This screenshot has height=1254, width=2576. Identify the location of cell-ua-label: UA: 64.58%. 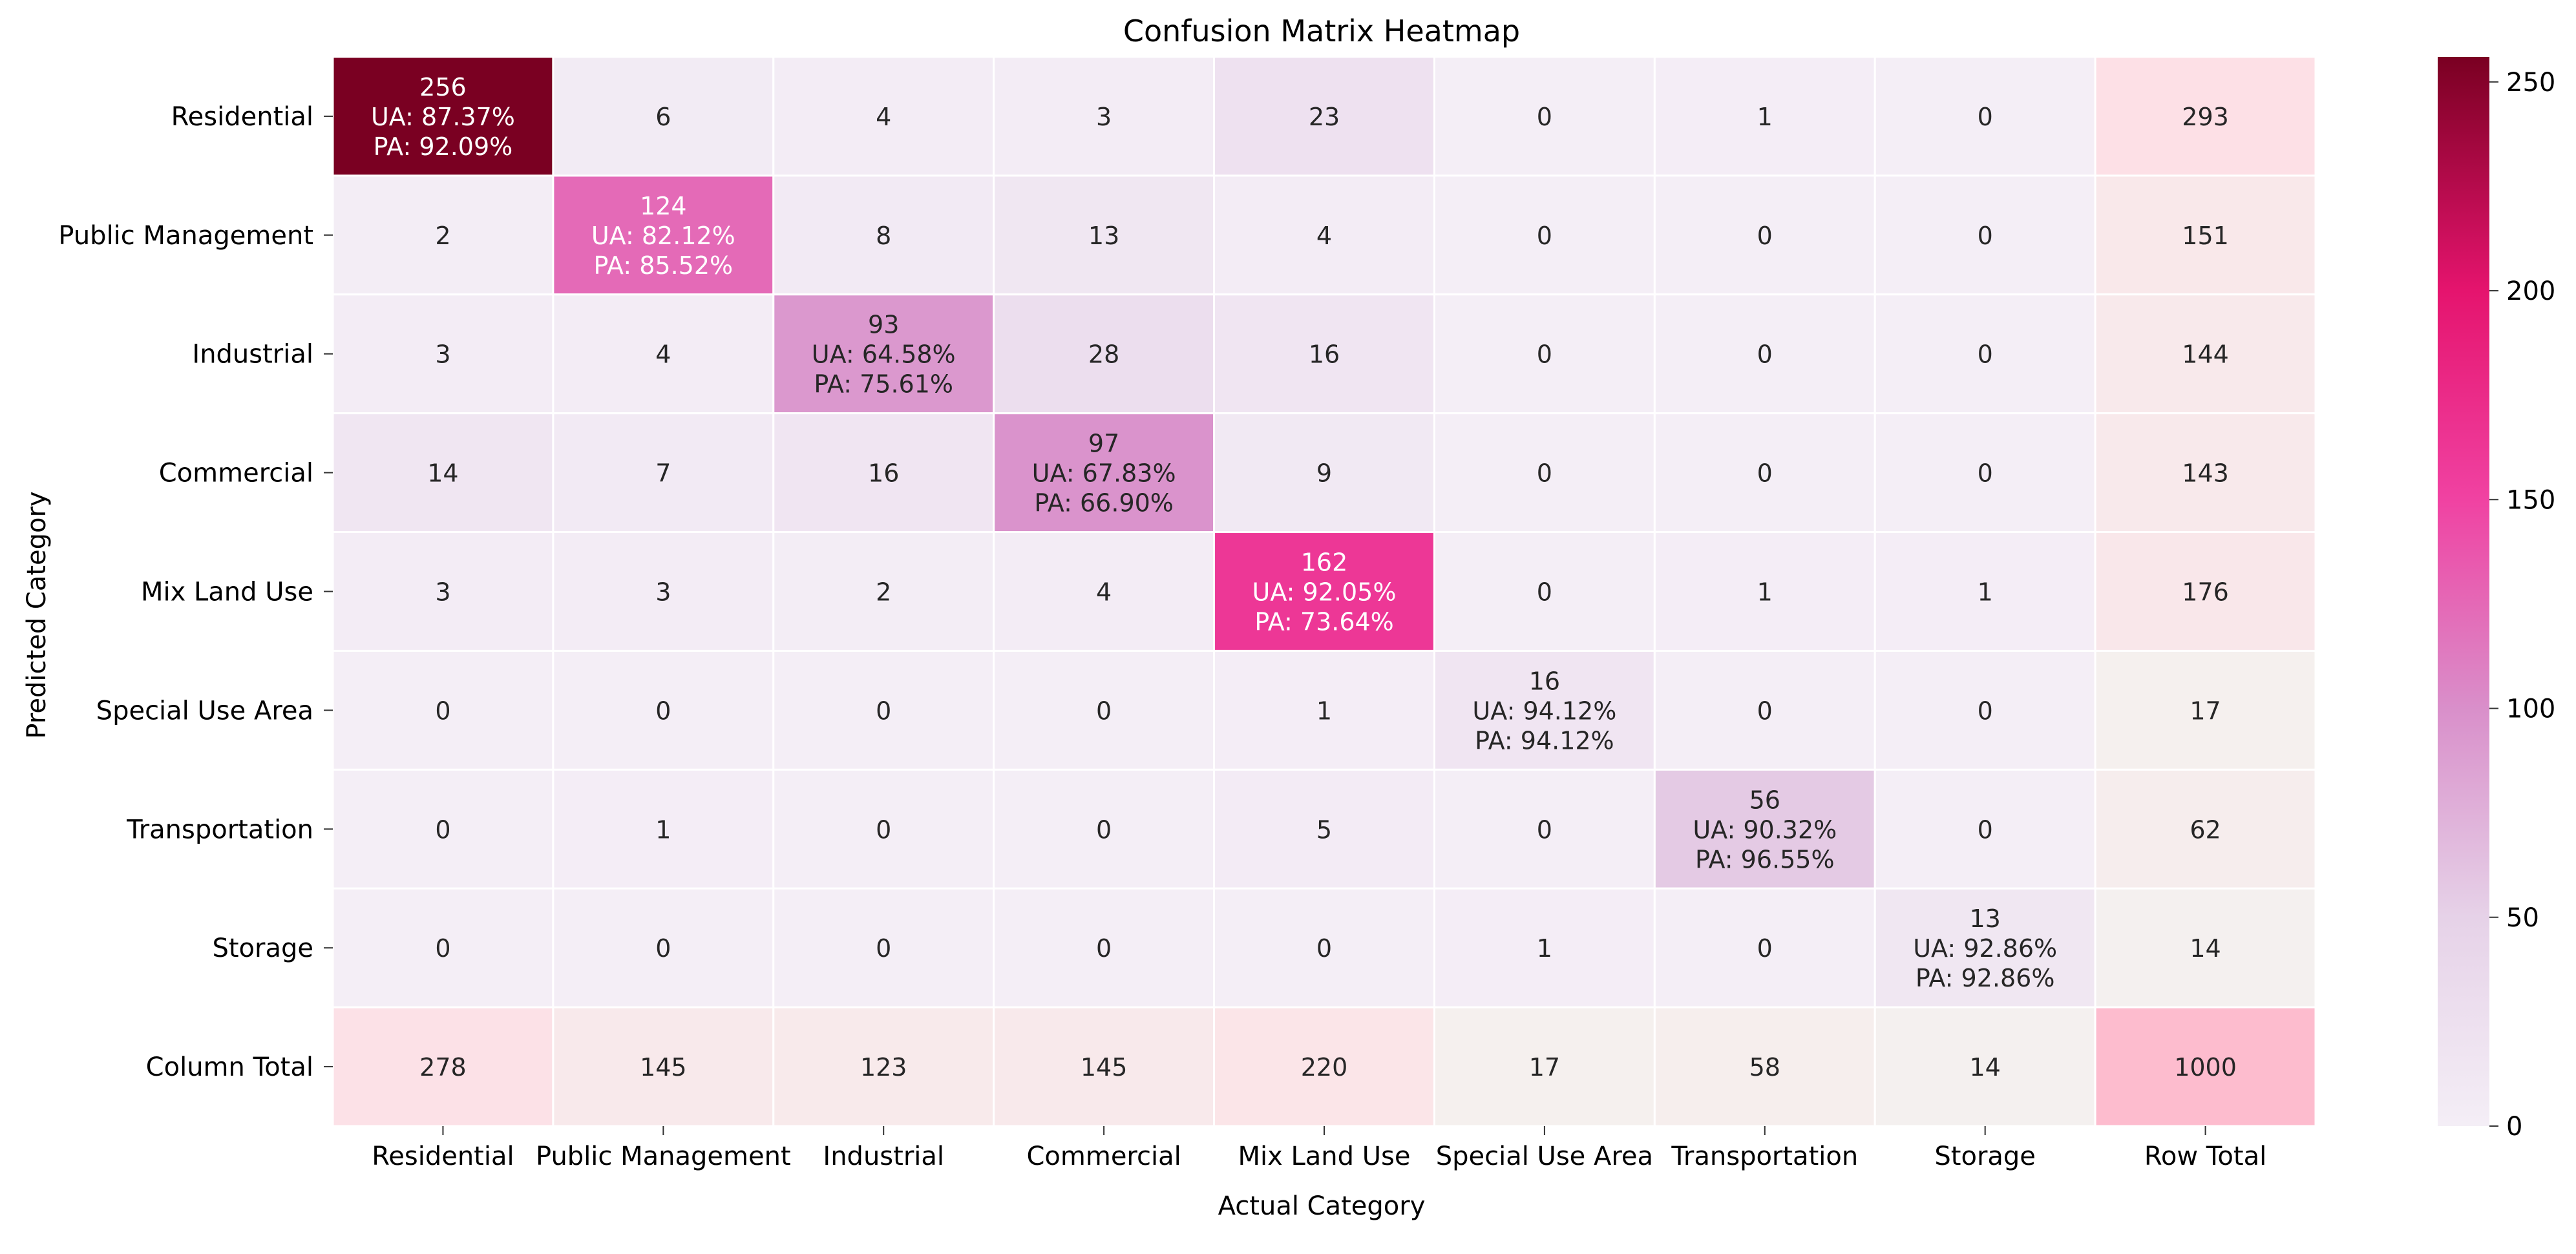
(884, 354).